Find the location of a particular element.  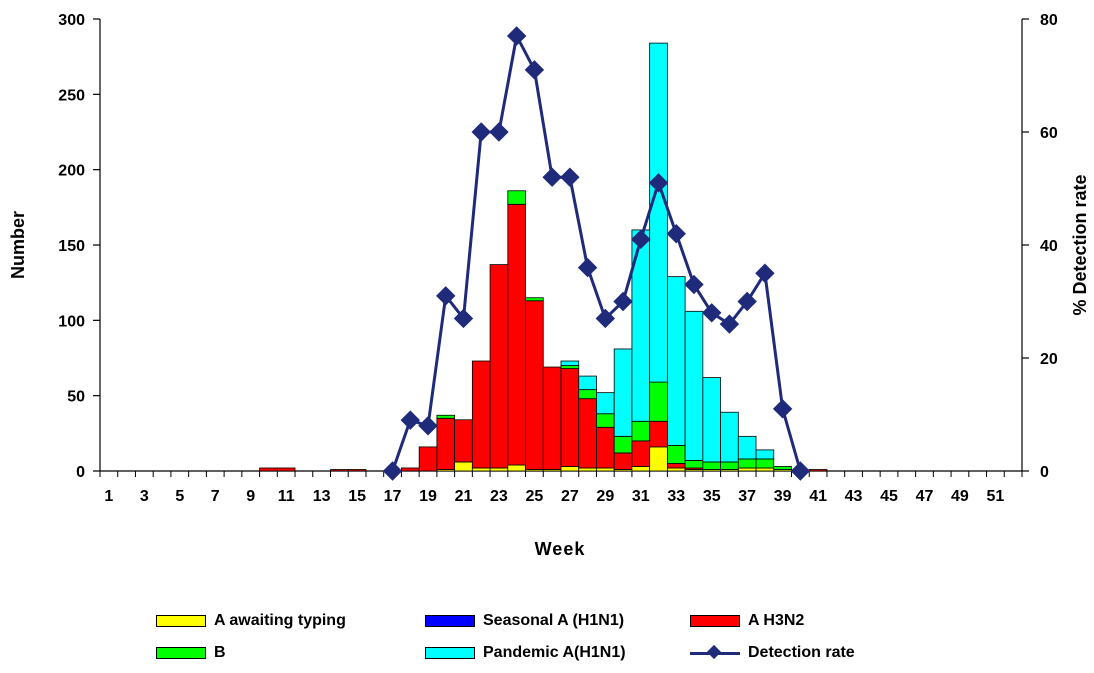

legend-item-seasonal-h1n1: Seasonal A (H1N1) is located at coordinates (524, 621).